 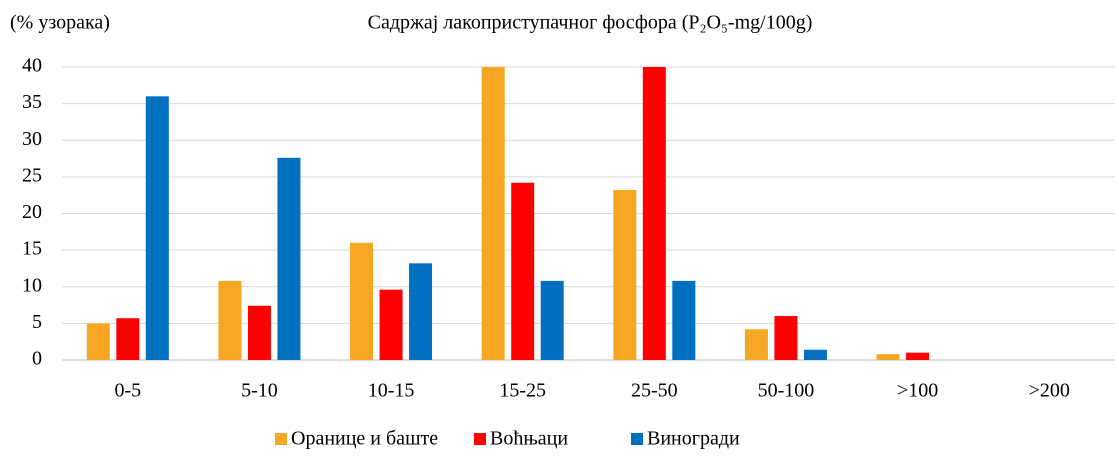 What do you see at coordinates (32, 102) in the screenshot?
I see `y-tick-label: 35` at bounding box center [32, 102].